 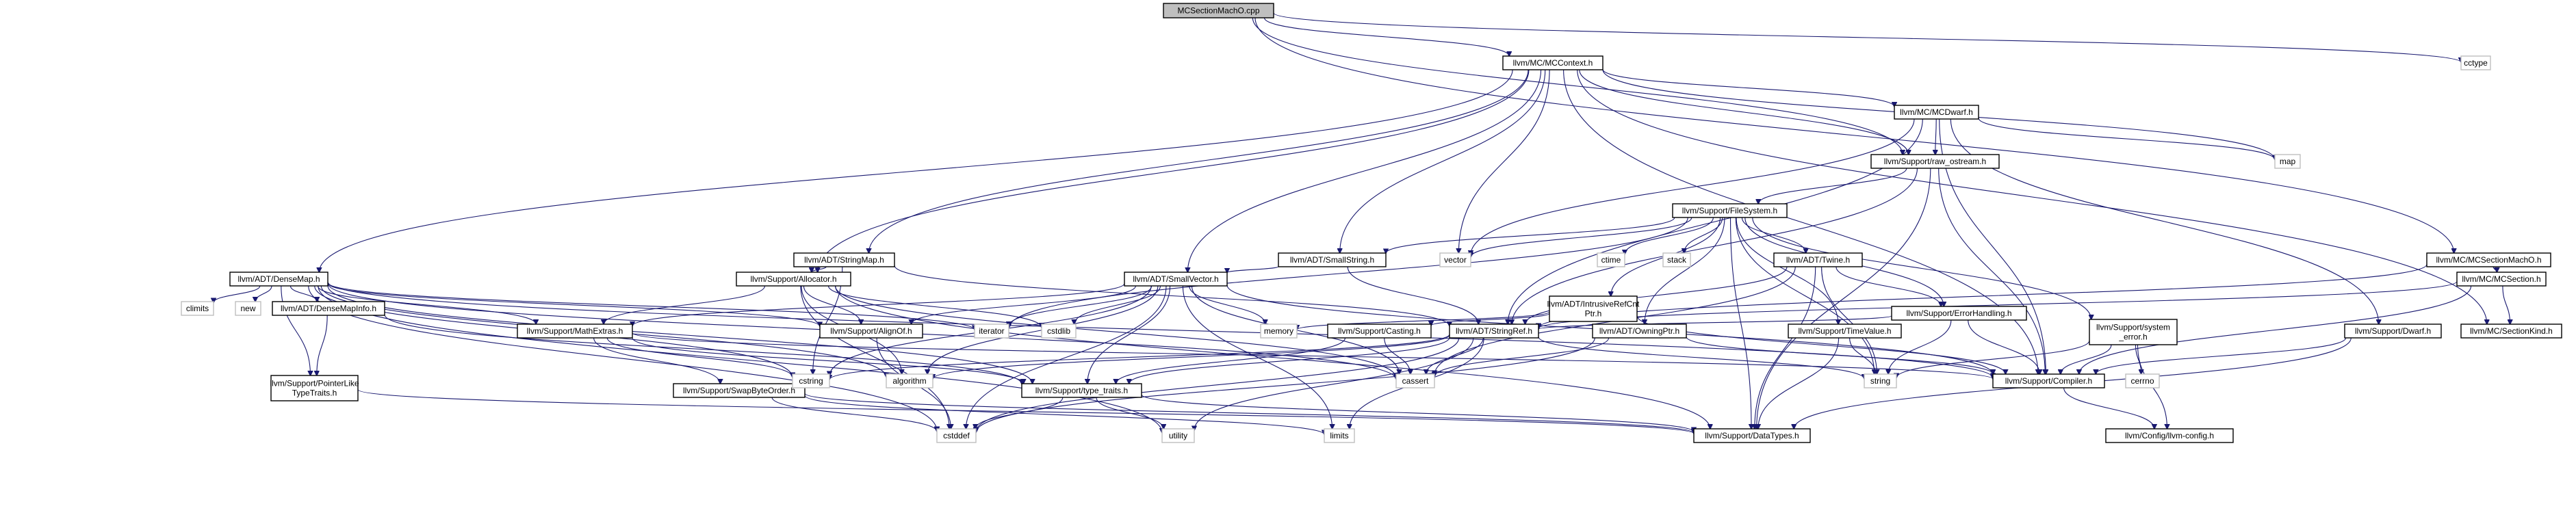 I want to click on edge-densemap-to-cstddef, so click(x=622, y=358).